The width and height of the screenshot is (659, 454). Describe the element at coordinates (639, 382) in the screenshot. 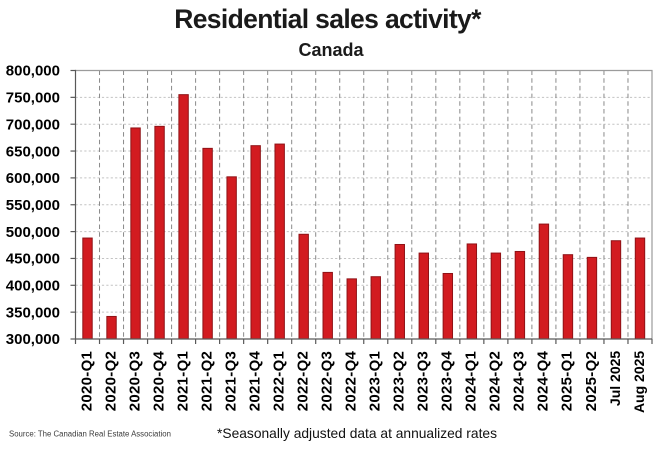

I see `svg-text: Aug 2025` at that location.